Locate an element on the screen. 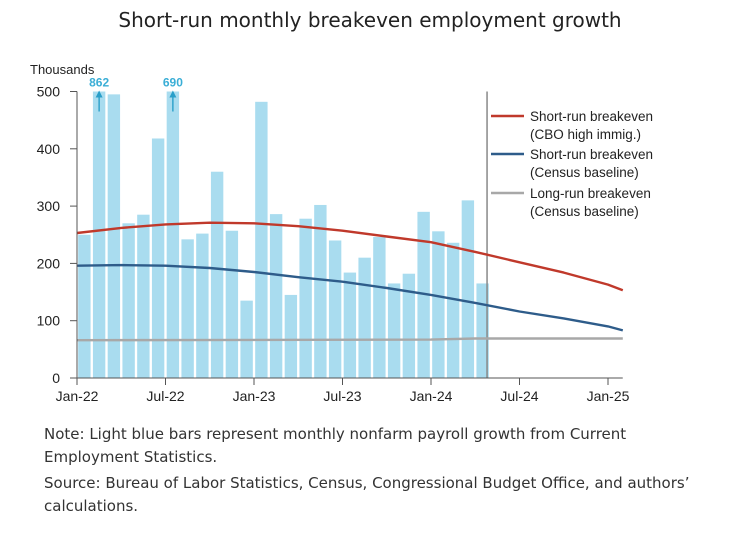 Image resolution: width=740 pixels, height=538 pixels. clipped-value-label: 690 is located at coordinates (173, 83).